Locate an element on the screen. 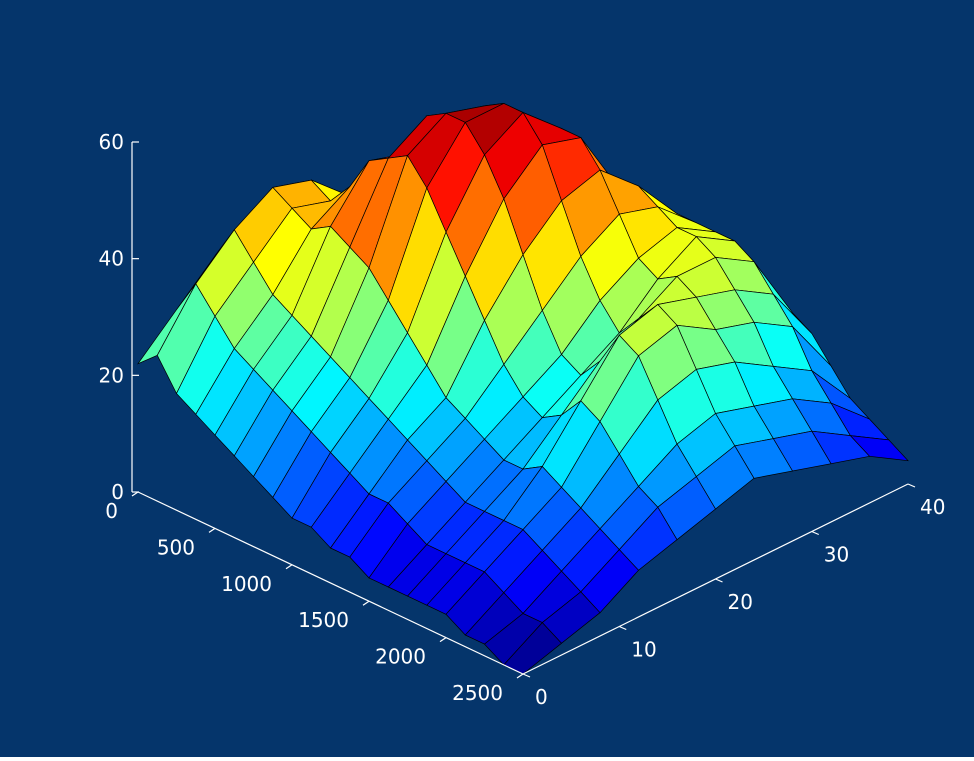  x-tick-label: 500 is located at coordinates (176, 547).